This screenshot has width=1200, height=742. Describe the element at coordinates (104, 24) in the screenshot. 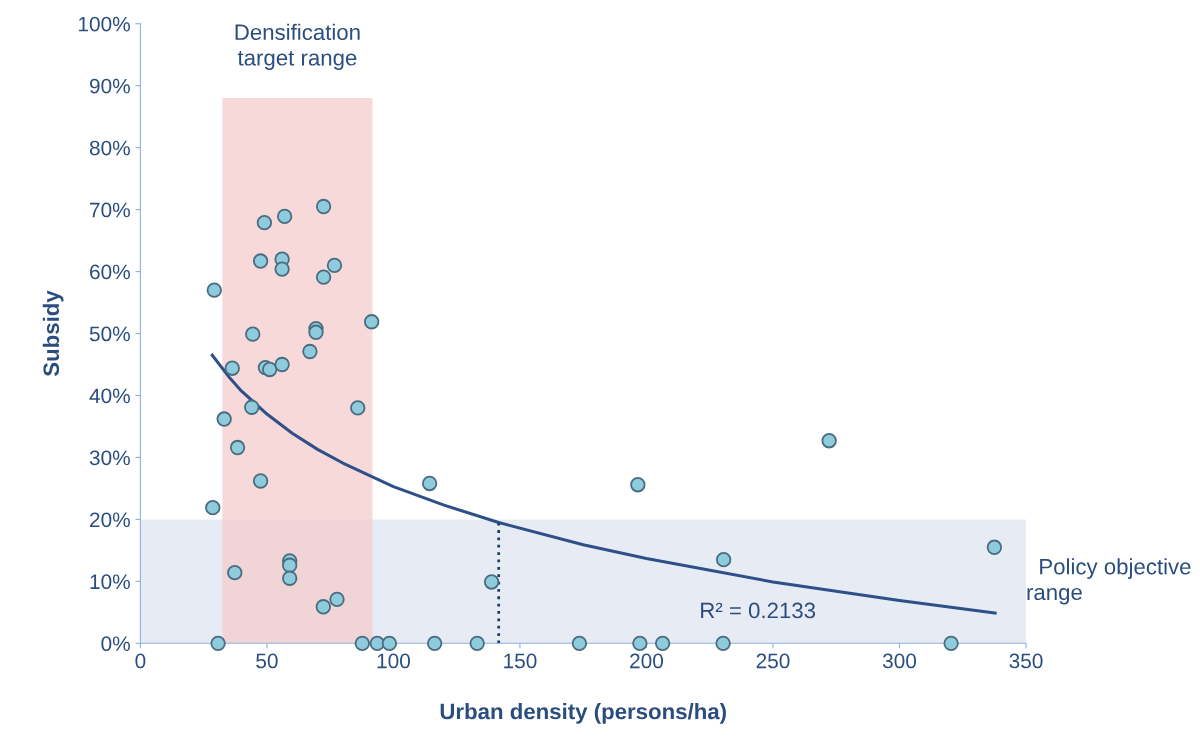

I see `y-tick-label: 100%` at that location.